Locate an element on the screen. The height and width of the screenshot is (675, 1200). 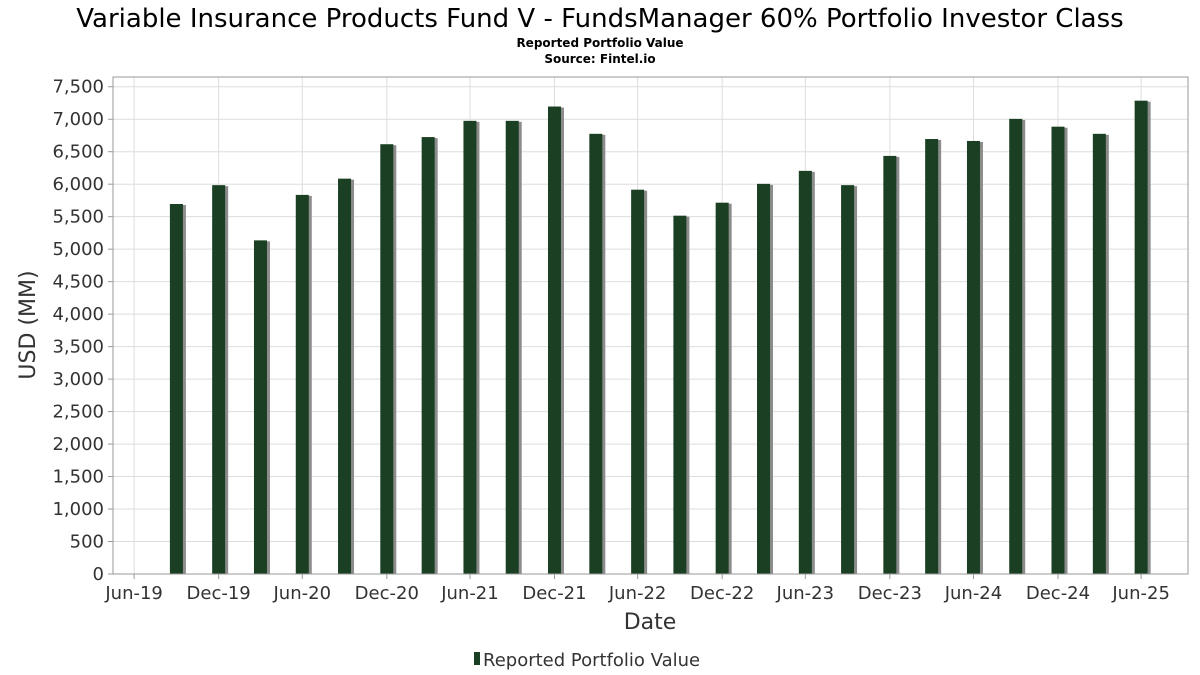
x-tick-label: Jun-23 is located at coordinates (805, 593).